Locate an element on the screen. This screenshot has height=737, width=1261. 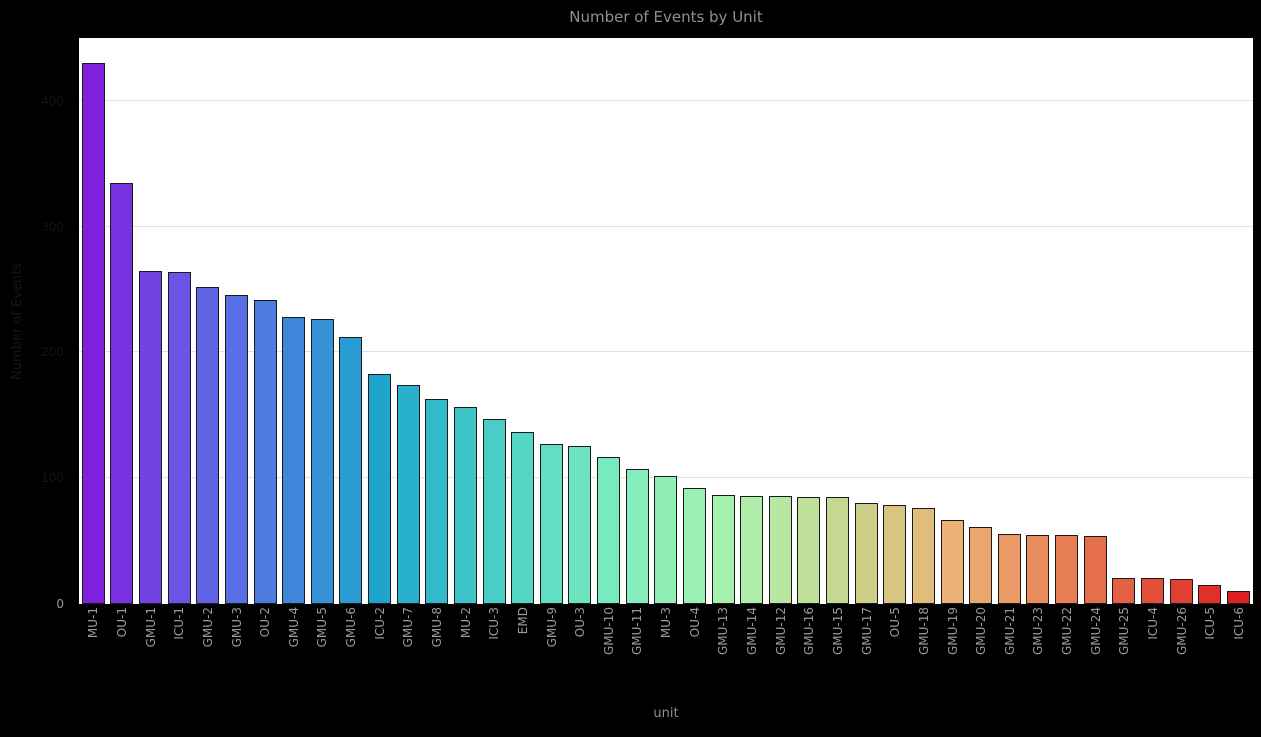
x-tick-slot: GMU-25 is located at coordinates (1124, 631).